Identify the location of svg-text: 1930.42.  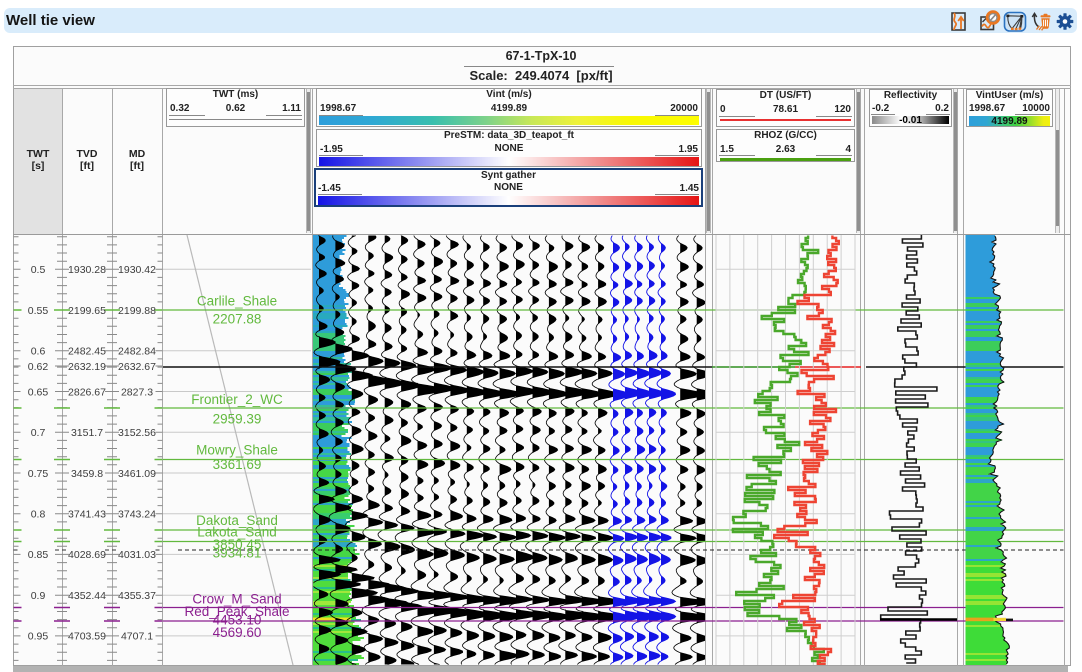
(137, 270).